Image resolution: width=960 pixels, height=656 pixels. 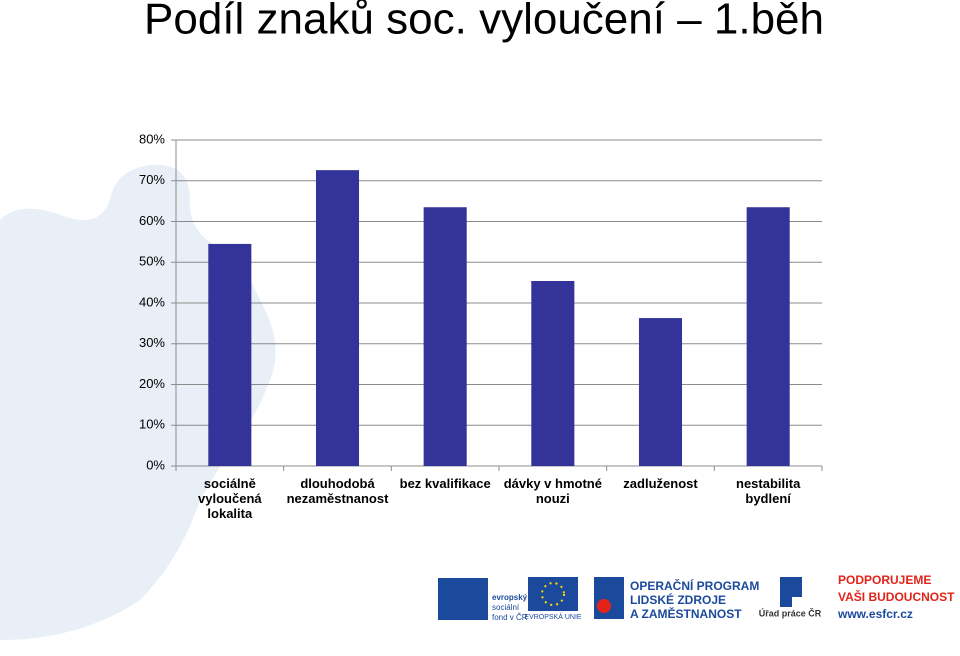 I want to click on logo-text: www.esfcr.cz, so click(x=875, y=614).